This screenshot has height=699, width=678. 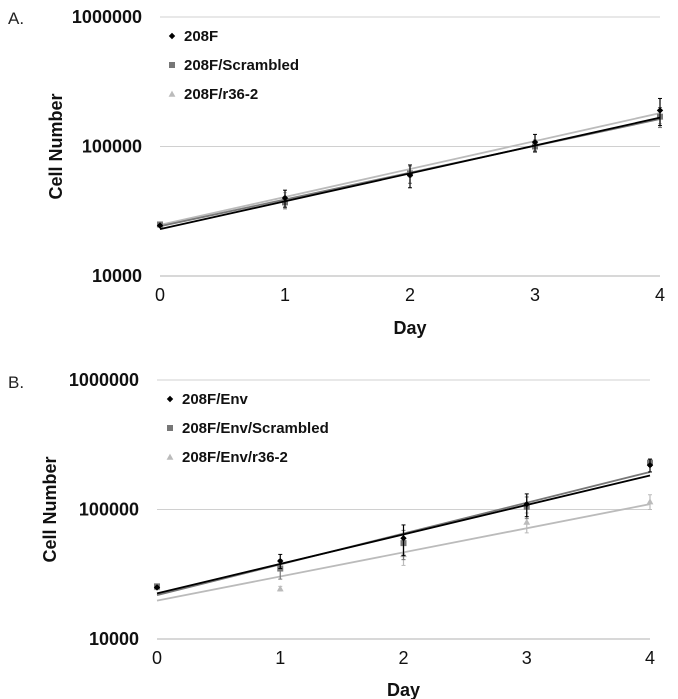 I want to click on legend-entry: 208F/Scrambled, so click(x=241, y=65).